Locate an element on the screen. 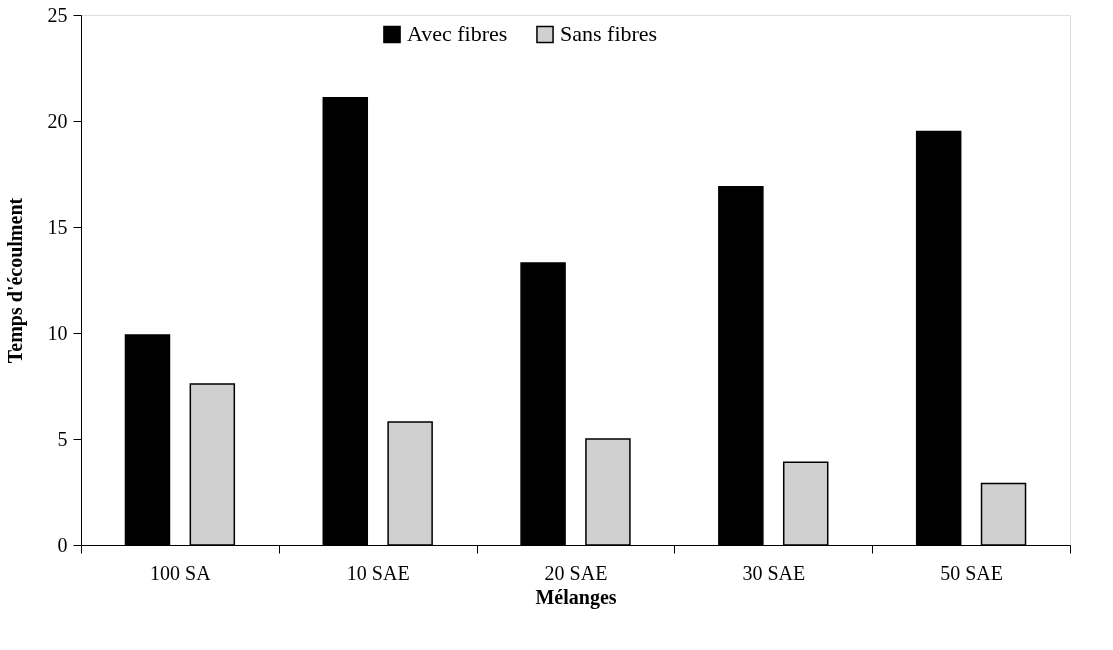 The width and height of the screenshot is (1113, 650). x-tick-label: 50 SAE is located at coordinates (971, 572).